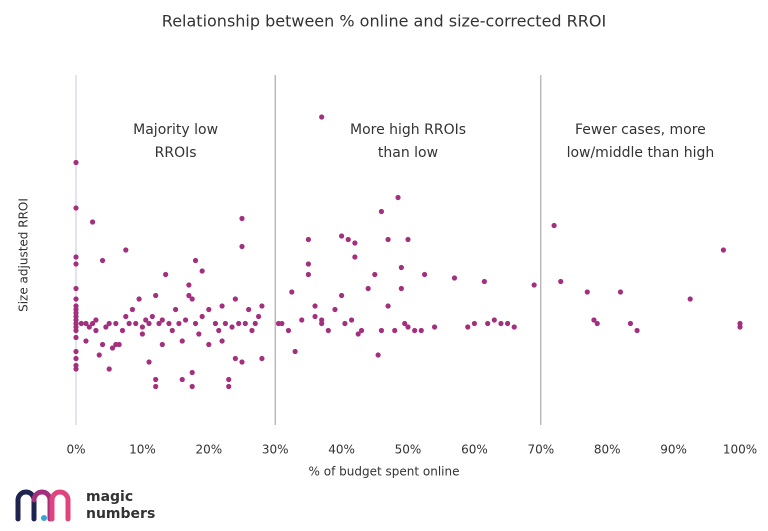 The width and height of the screenshot is (768, 531). I want to click on x-tick-label: 70%, so click(540, 450).